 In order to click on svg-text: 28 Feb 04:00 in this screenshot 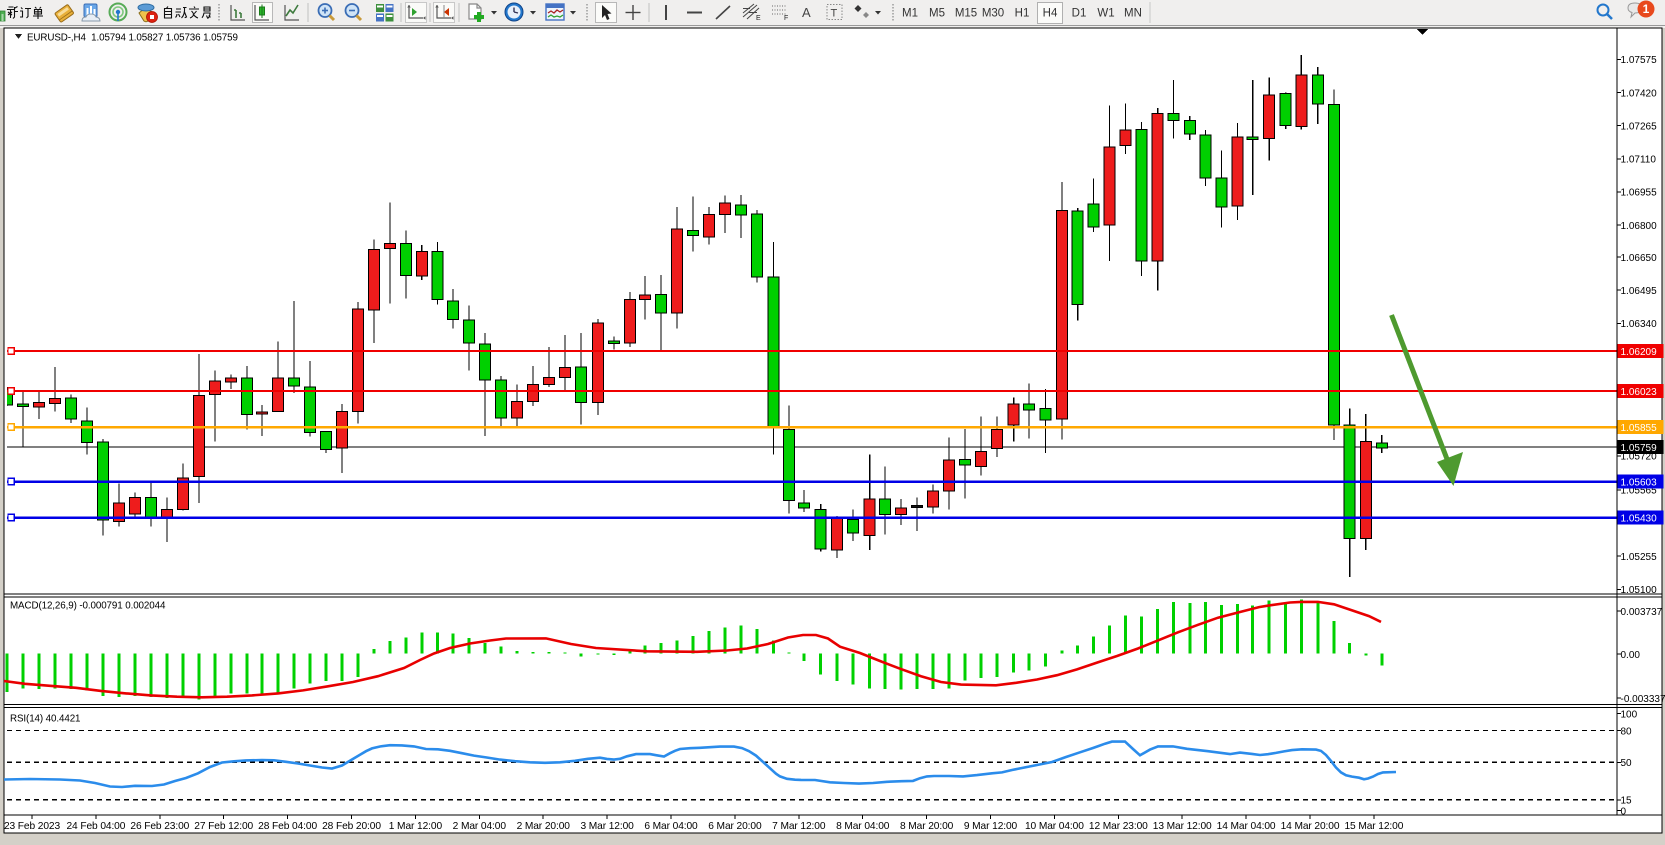, I will do `click(287, 826)`.